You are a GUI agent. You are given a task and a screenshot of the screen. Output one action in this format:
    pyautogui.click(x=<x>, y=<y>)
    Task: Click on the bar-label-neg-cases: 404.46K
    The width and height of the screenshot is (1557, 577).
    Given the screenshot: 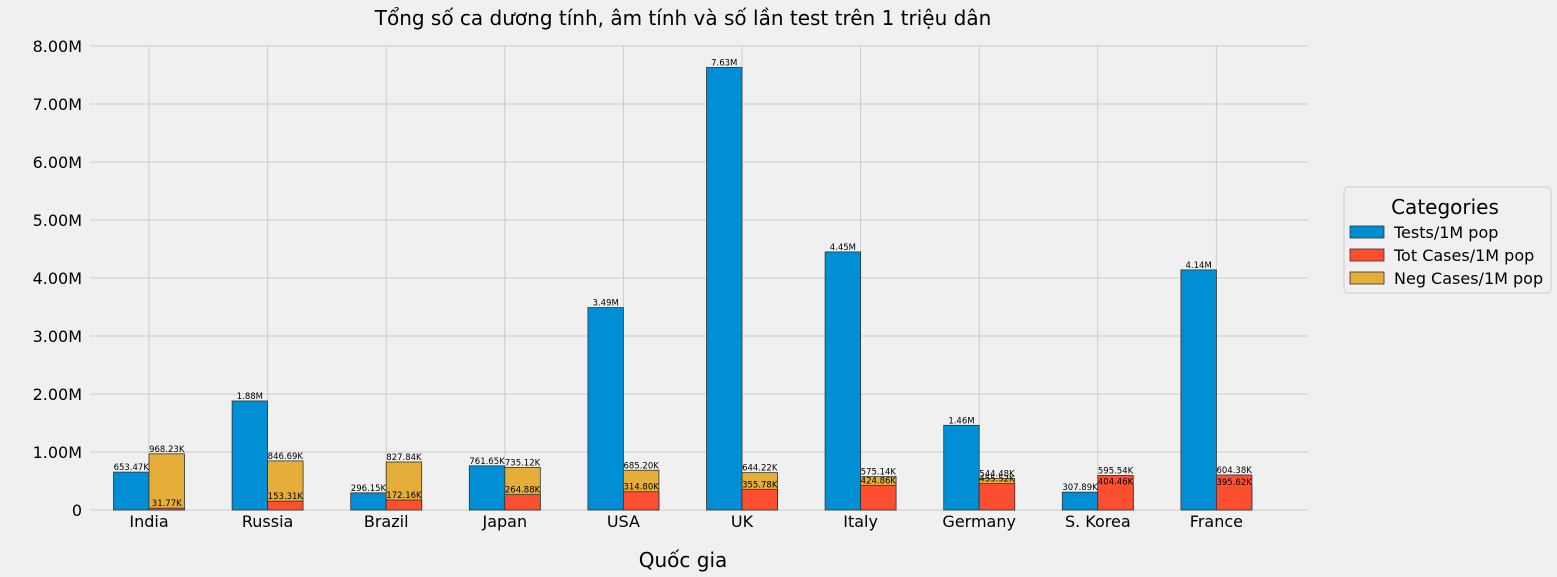 What is the action you would take?
    pyautogui.click(x=1116, y=483)
    